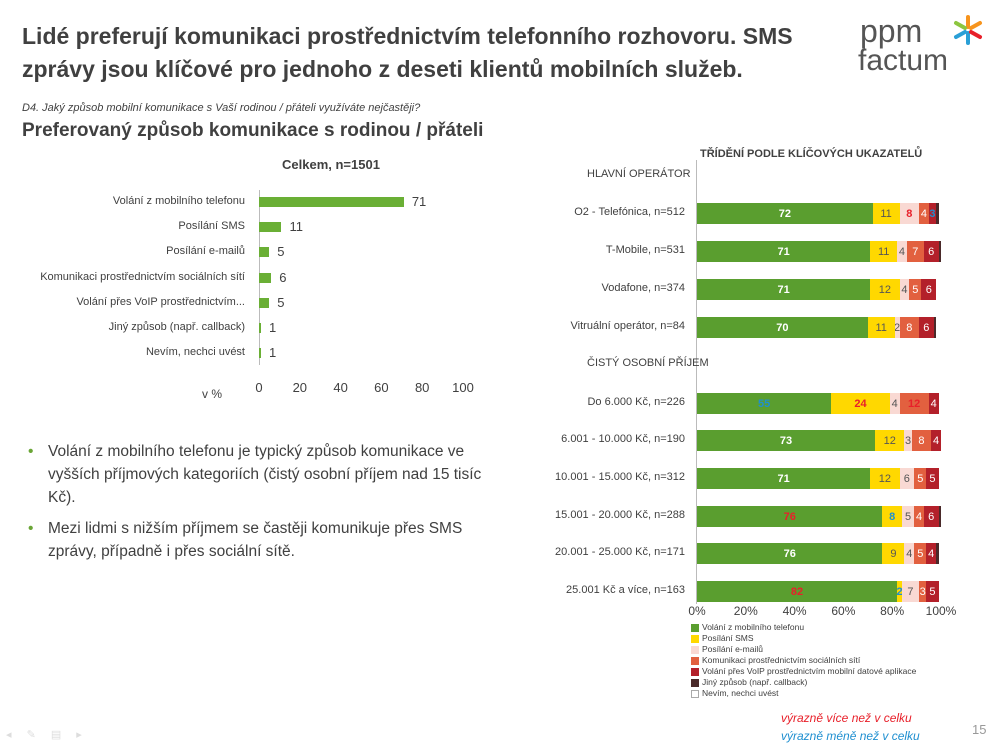 This screenshot has height=748, width=1000. What do you see at coordinates (212, 394) in the screenshot?
I see `left-chart-xlabel: v %` at bounding box center [212, 394].